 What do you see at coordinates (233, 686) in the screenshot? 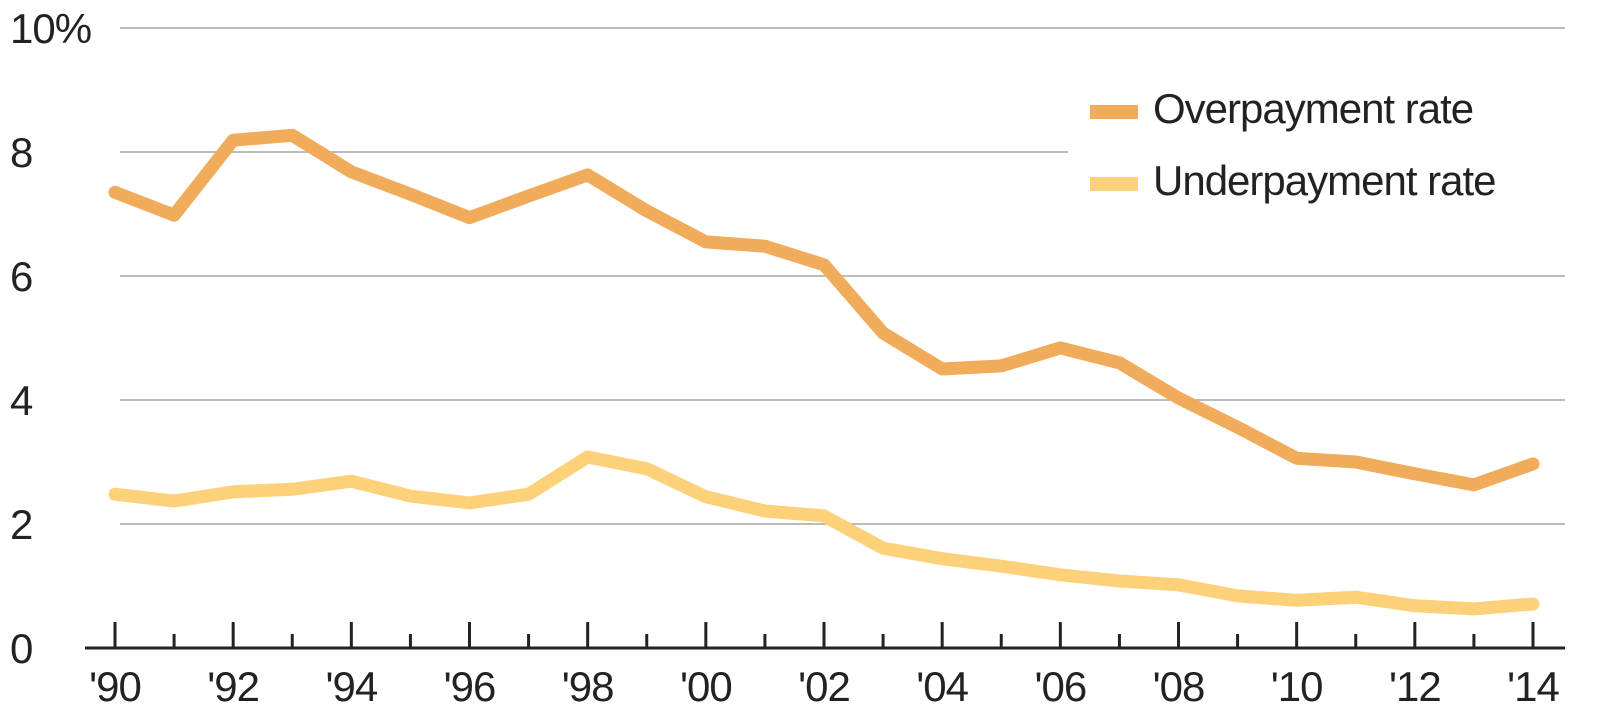
I see `x-tick-label: '92` at bounding box center [233, 686].